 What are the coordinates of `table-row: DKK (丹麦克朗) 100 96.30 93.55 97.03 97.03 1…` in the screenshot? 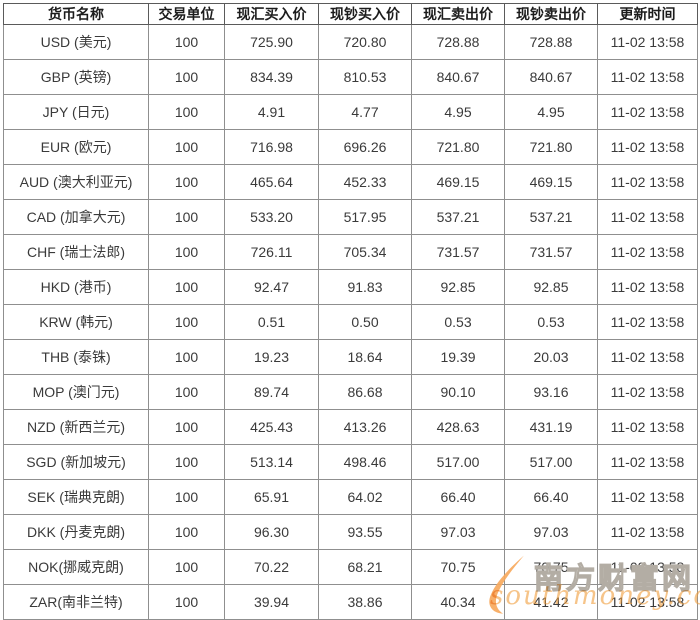 It's located at (350, 532).